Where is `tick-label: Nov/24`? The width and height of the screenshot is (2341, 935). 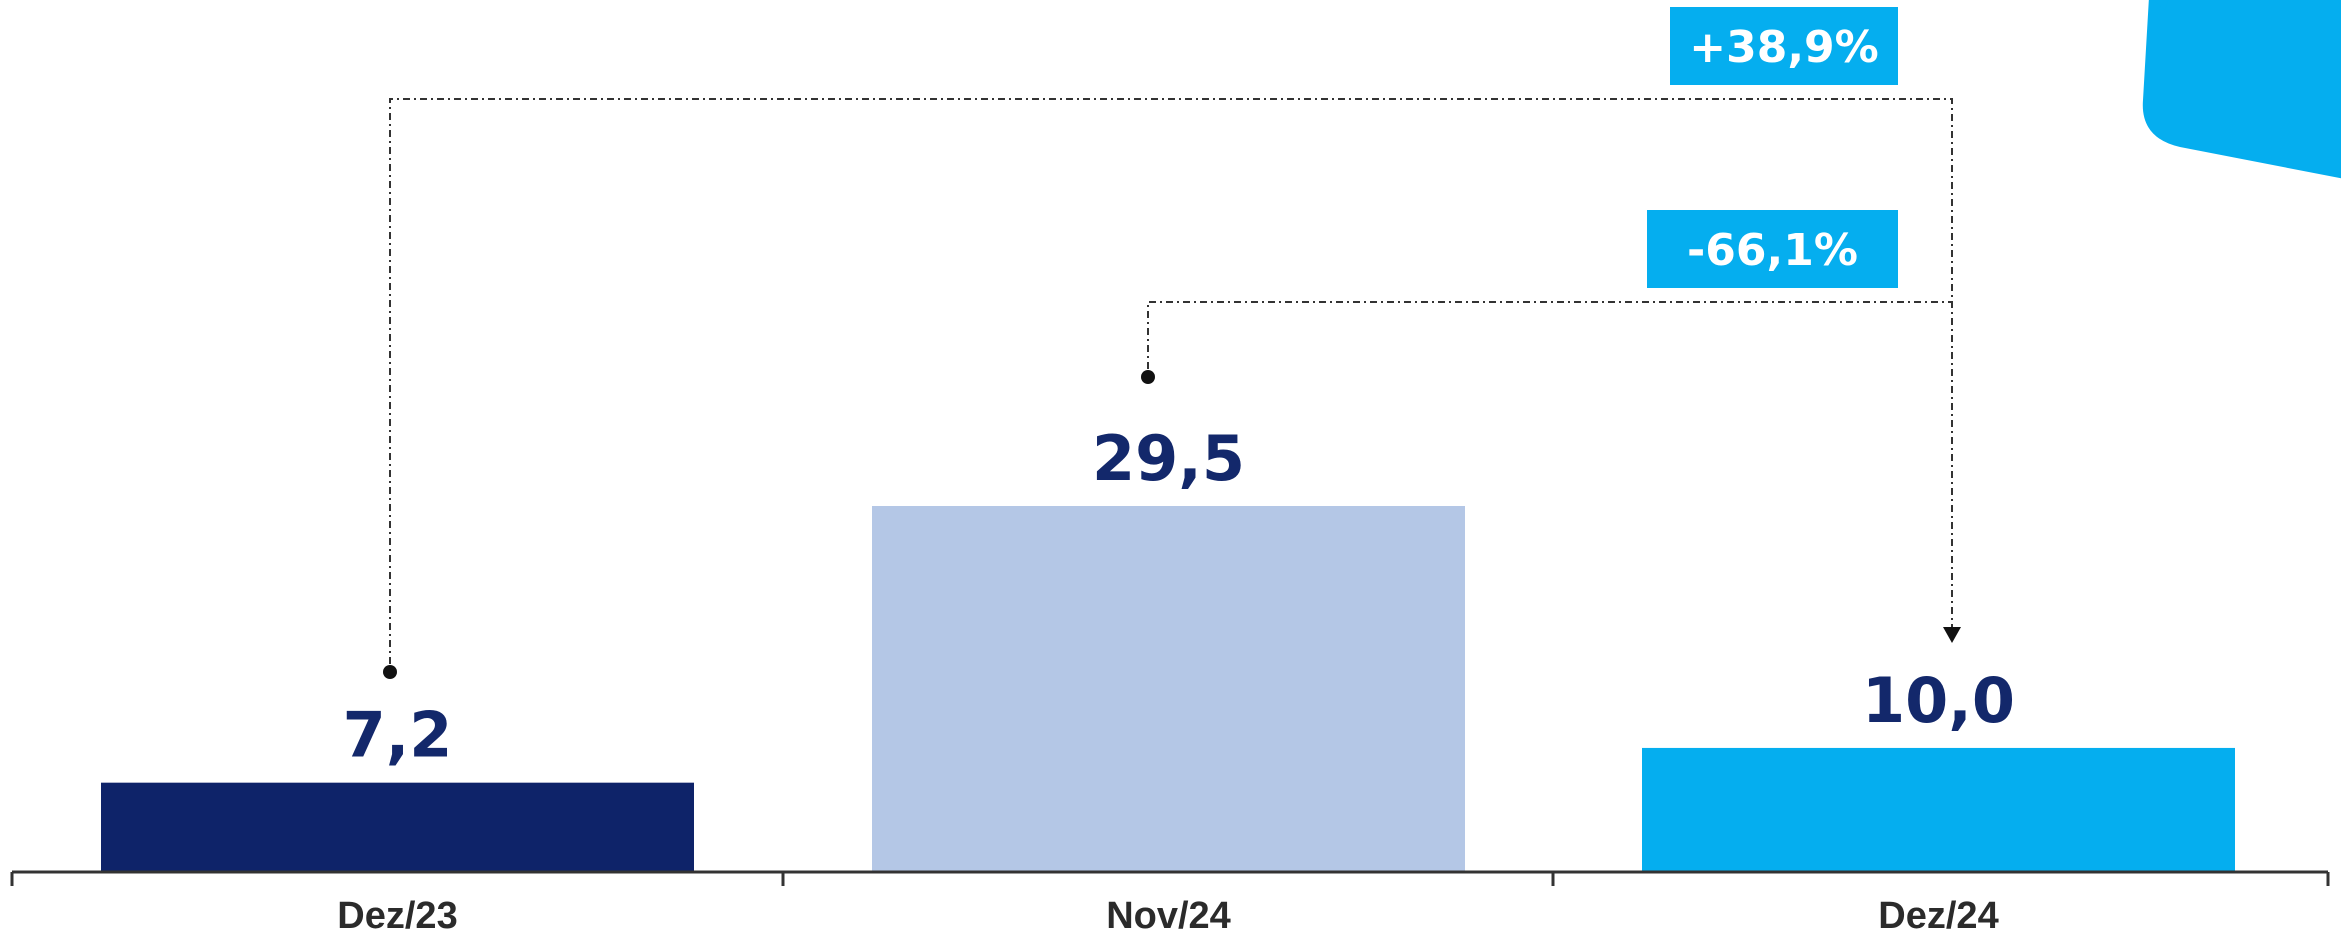 tick-label: Nov/24 is located at coordinates (1168, 915).